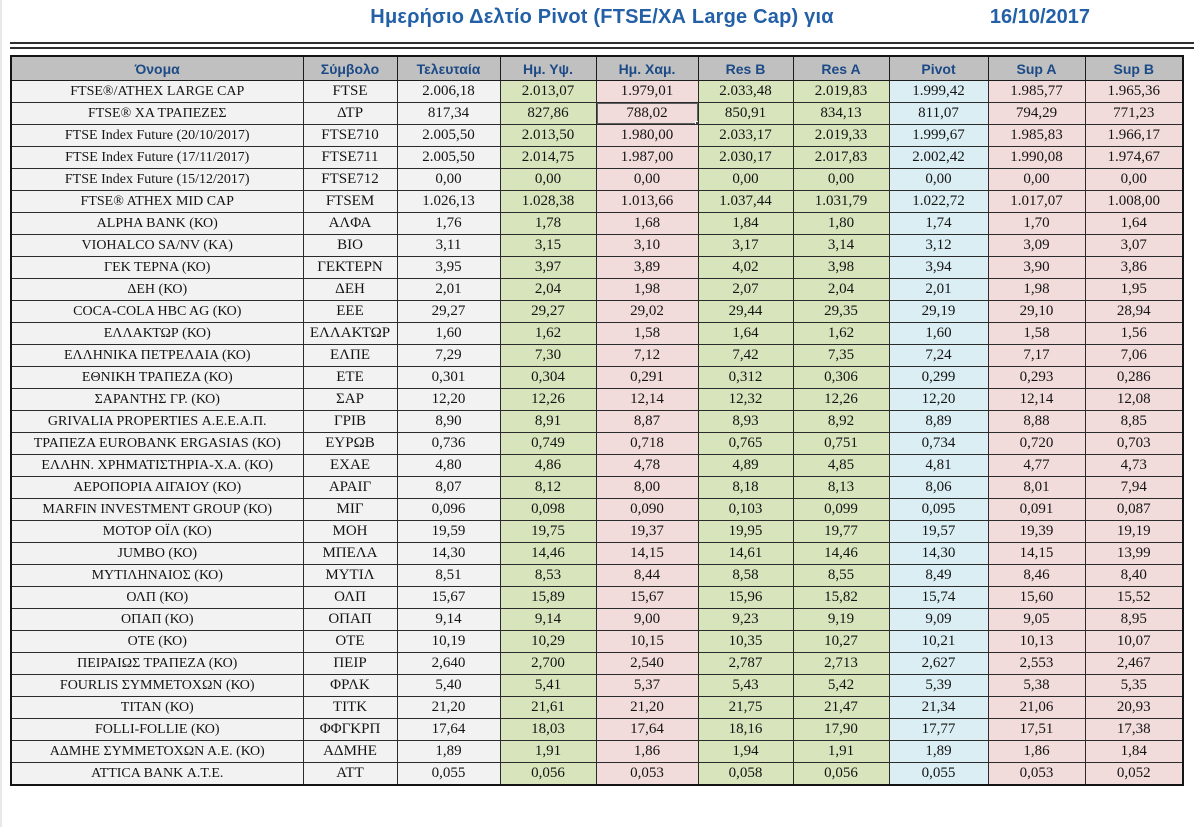 This screenshot has width=1200, height=827. Describe the element at coordinates (841, 157) in the screenshot. I see `cell-res_a: 2.017,83` at that location.